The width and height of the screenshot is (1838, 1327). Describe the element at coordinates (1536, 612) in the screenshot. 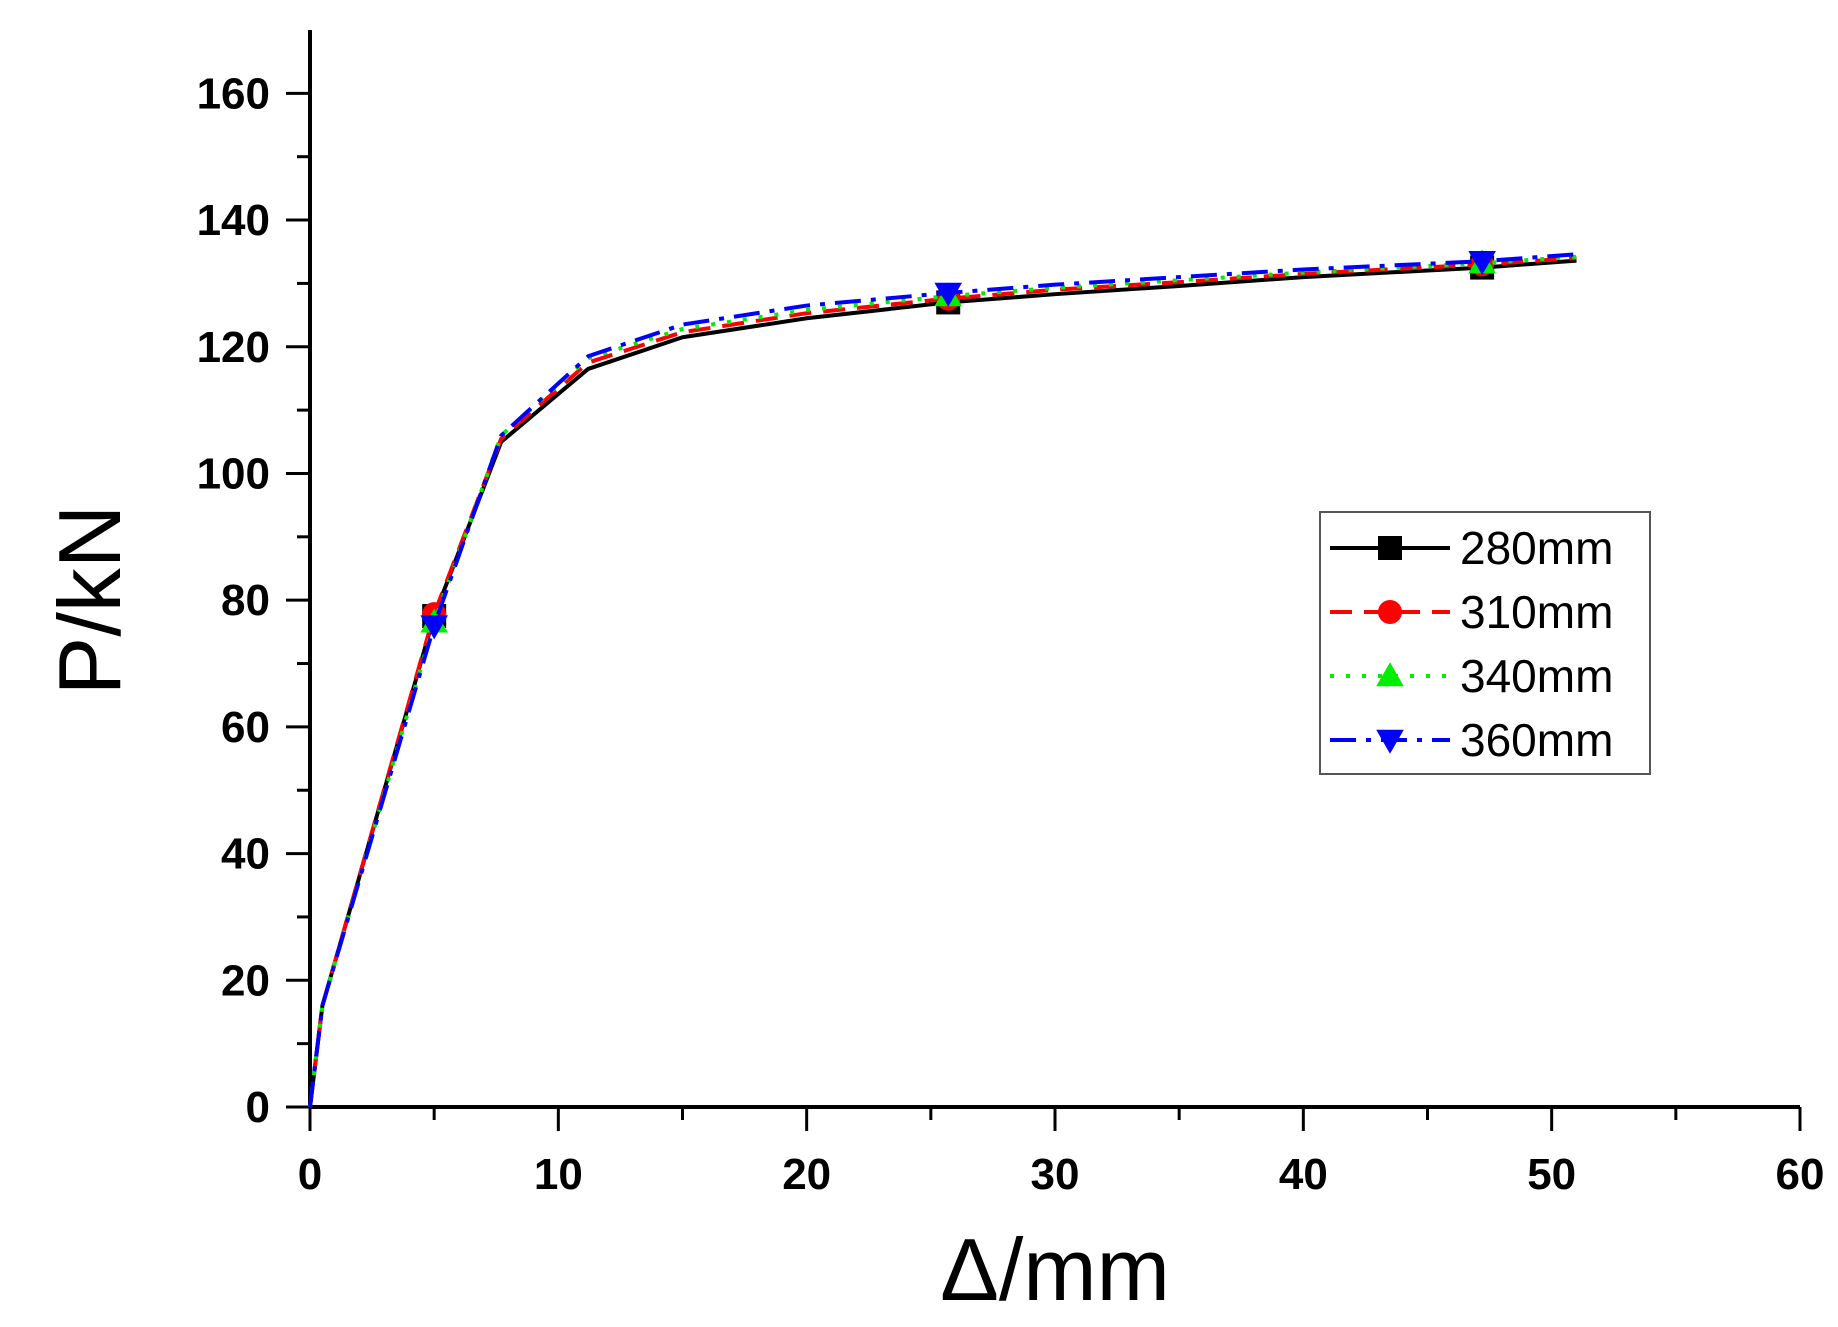

I see `legend-label: 310mm` at that location.